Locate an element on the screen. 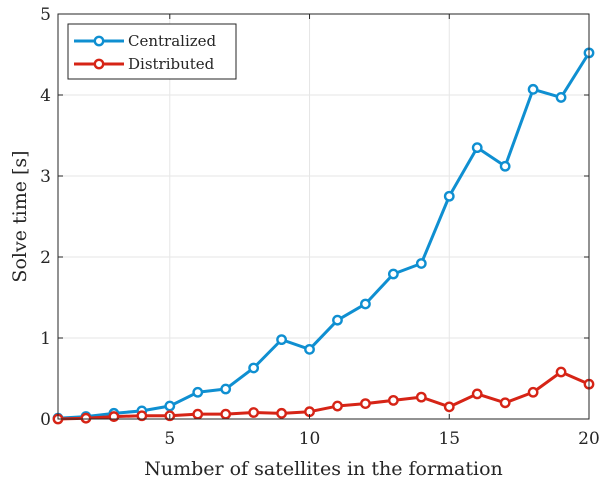  legend-item: Centralized is located at coordinates (145, 41).